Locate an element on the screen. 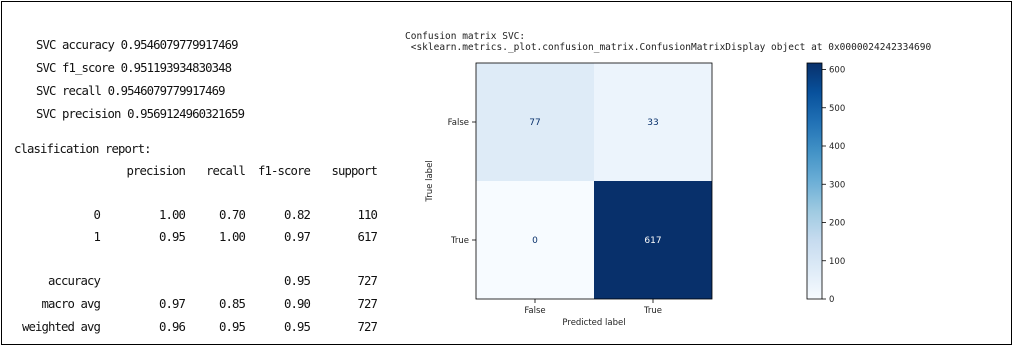  metric-value: 0.9569124960321659 is located at coordinates (186, 114).